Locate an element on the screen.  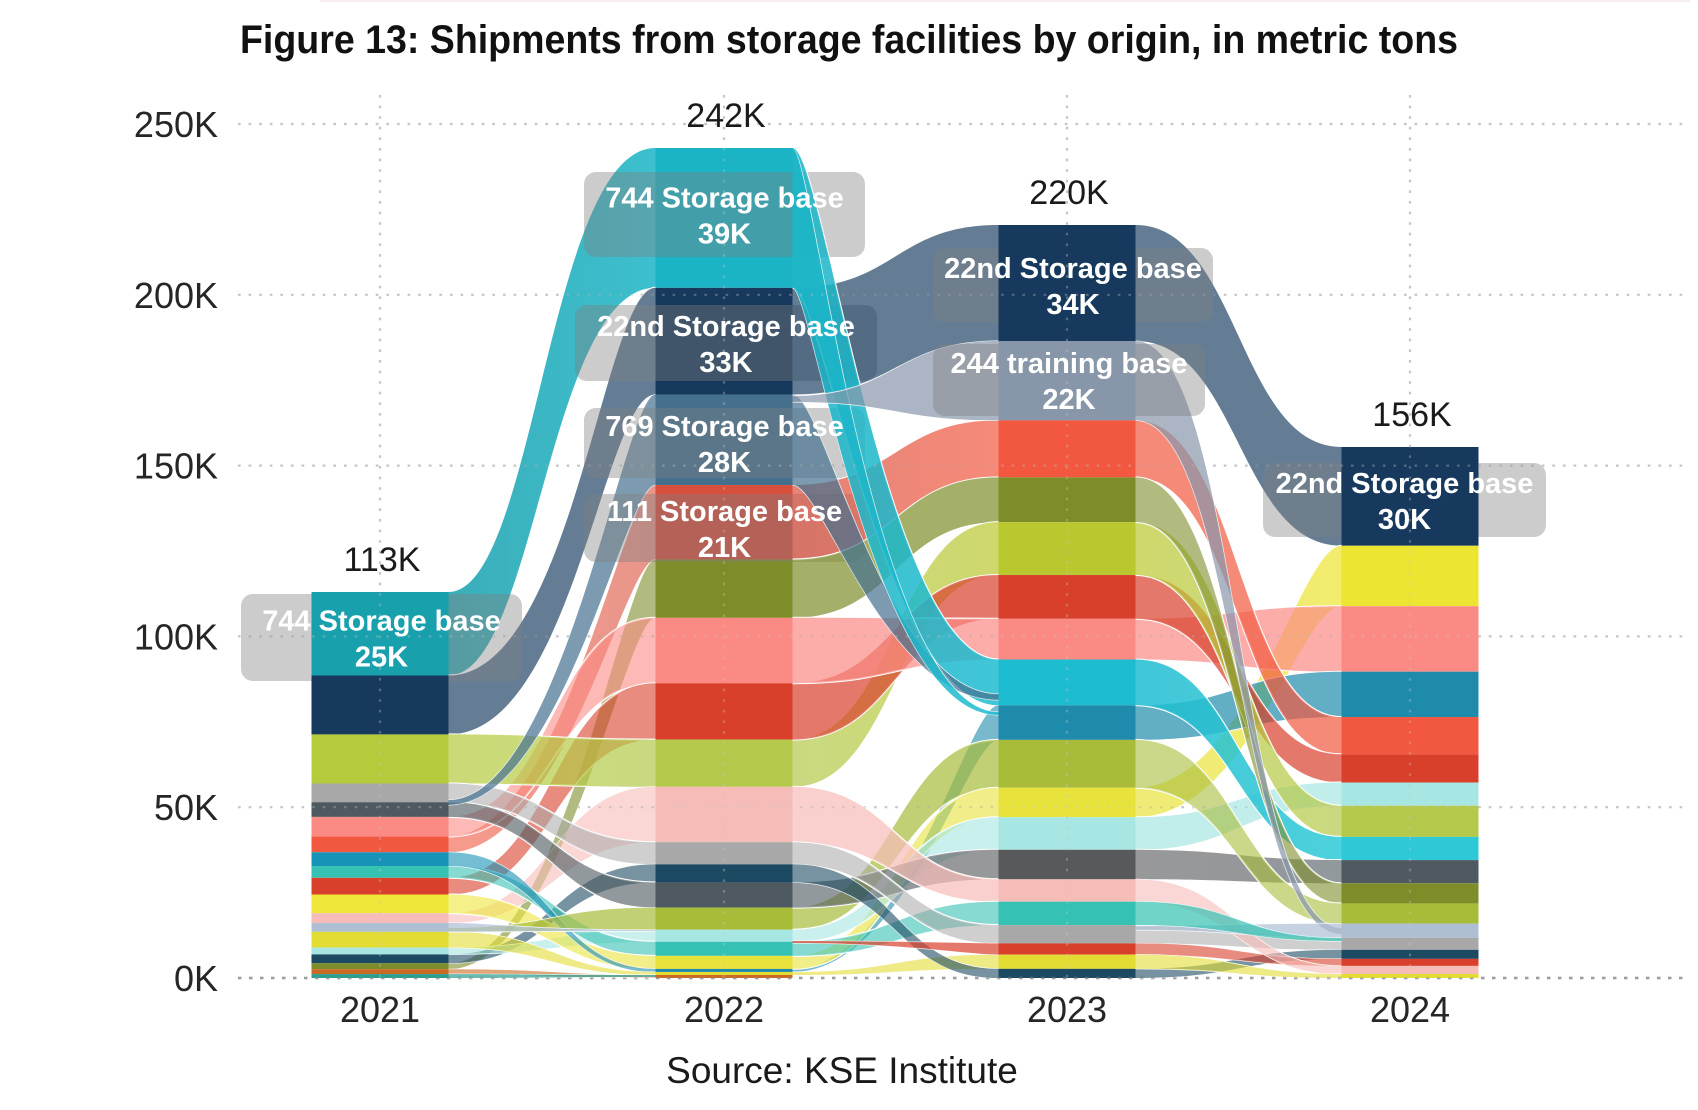
svg-text: 39K is located at coordinates (724, 235).